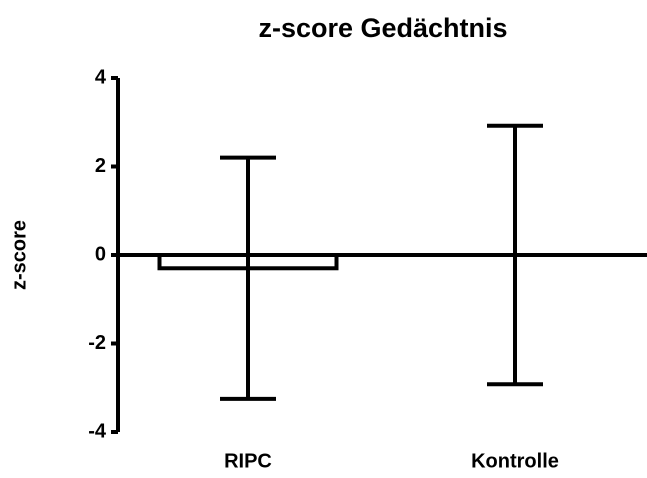  Describe the element at coordinates (101, 77) in the screenshot. I see `y-tick-label: 4` at that location.